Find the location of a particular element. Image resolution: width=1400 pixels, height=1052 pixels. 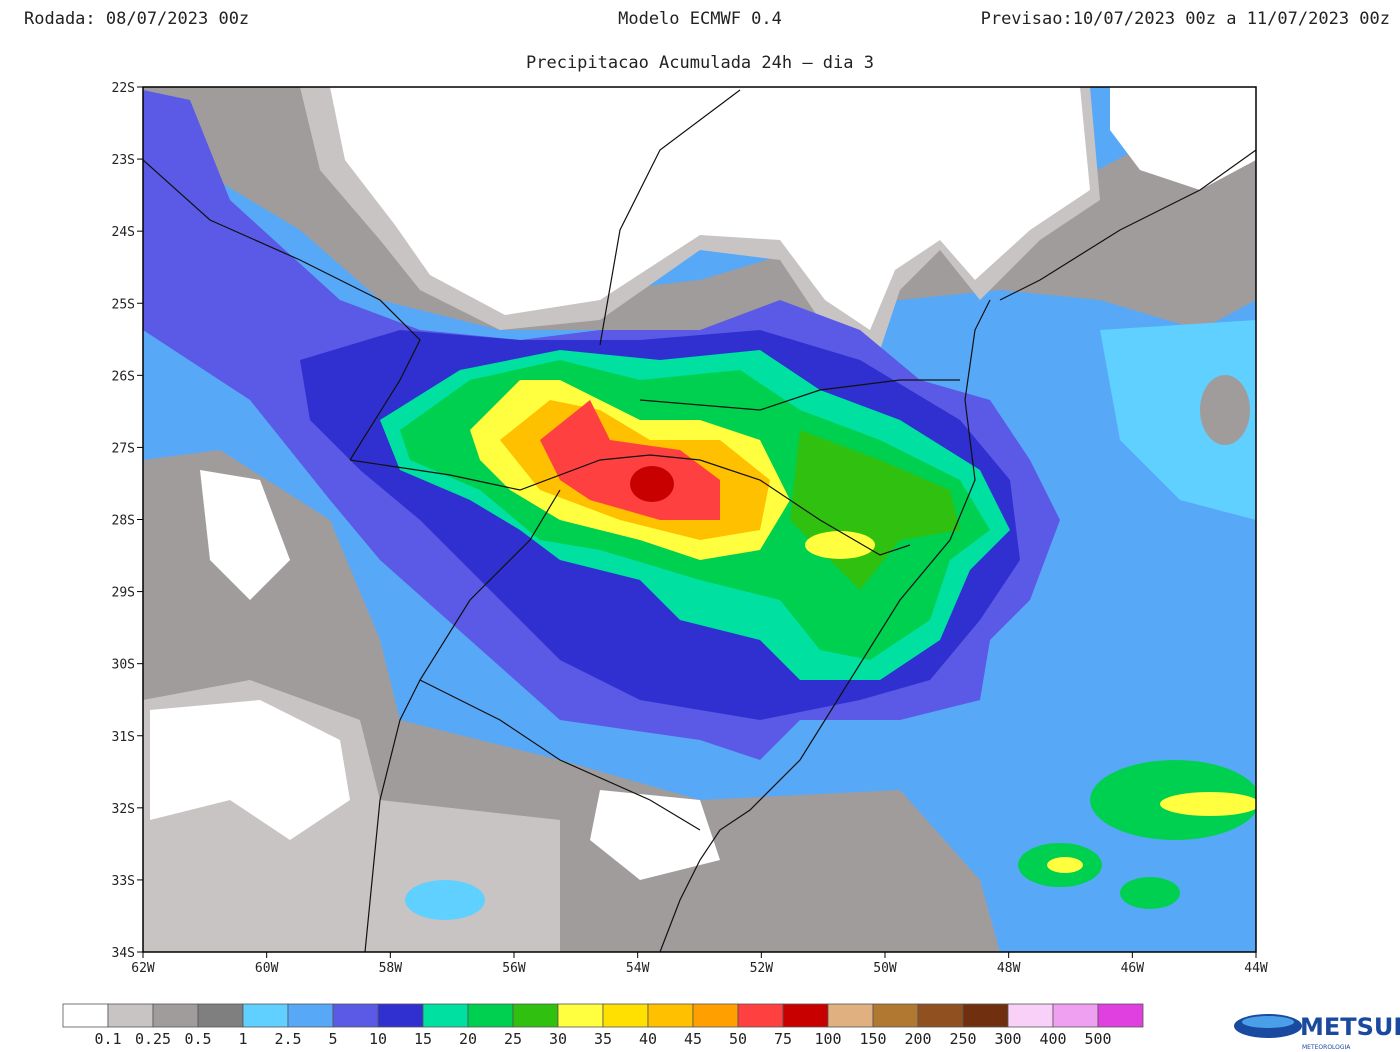

legend-label: 100 is located at coordinates (827, 1039).